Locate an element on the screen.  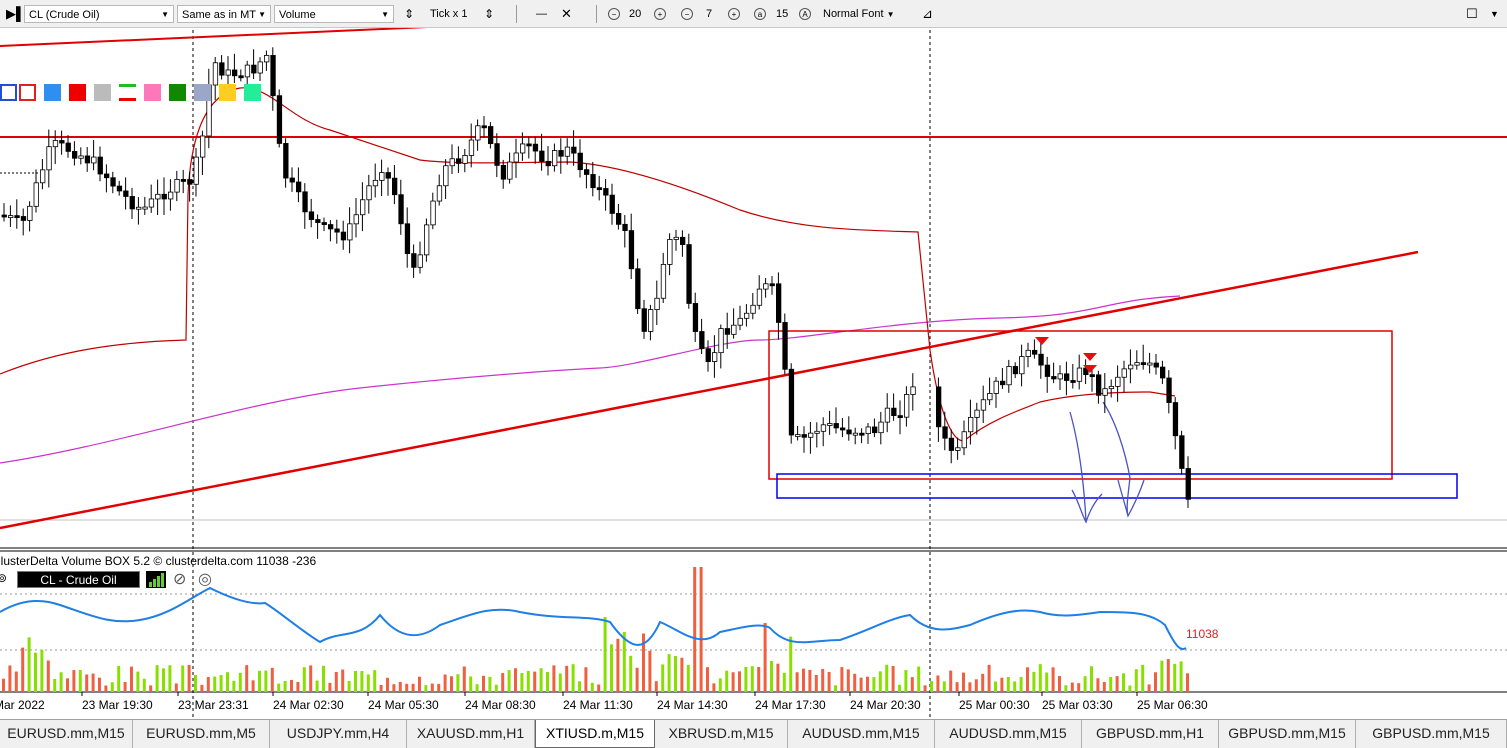
mute-icon: ⊘ is located at coordinates (180, 579).